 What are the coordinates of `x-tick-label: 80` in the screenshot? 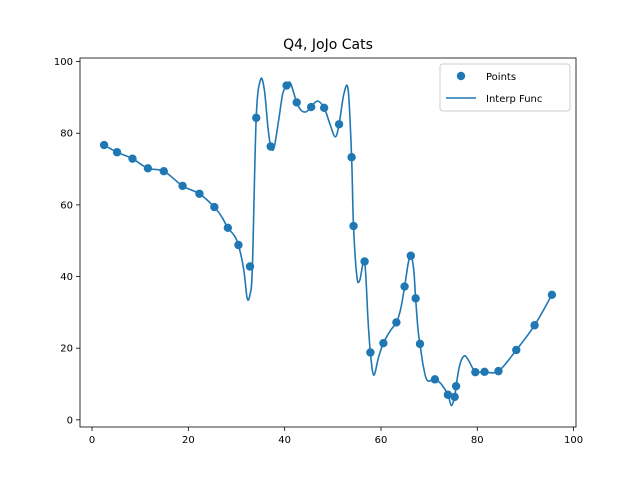 It's located at (477, 440).